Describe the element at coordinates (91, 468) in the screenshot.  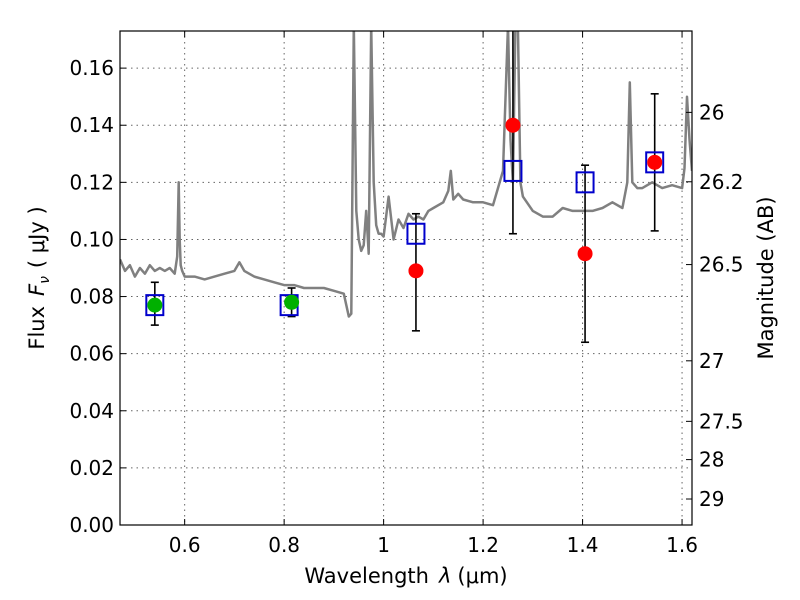
I see `y-tick-label: 0.02` at that location.